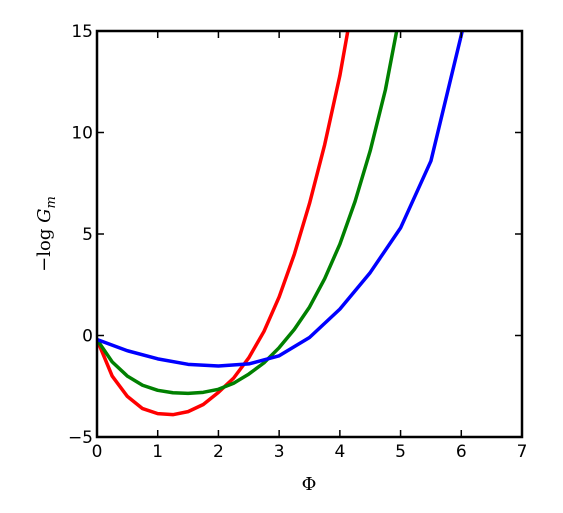 The width and height of the screenshot is (563, 513). I want to click on y-tick-label: 10, so click(82, 134).